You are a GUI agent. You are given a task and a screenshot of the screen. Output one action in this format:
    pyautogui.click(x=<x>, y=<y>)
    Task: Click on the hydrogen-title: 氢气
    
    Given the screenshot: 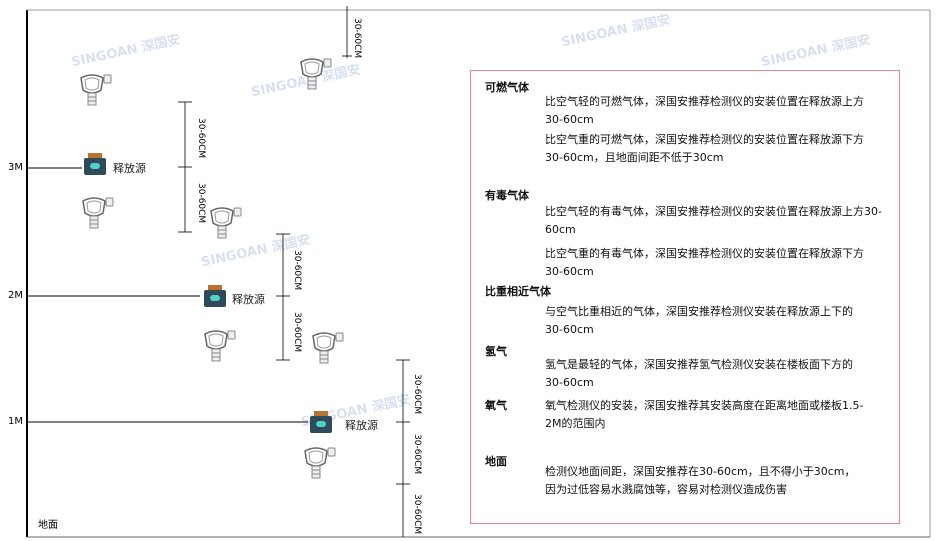 What is the action you would take?
    pyautogui.click(x=496, y=351)
    